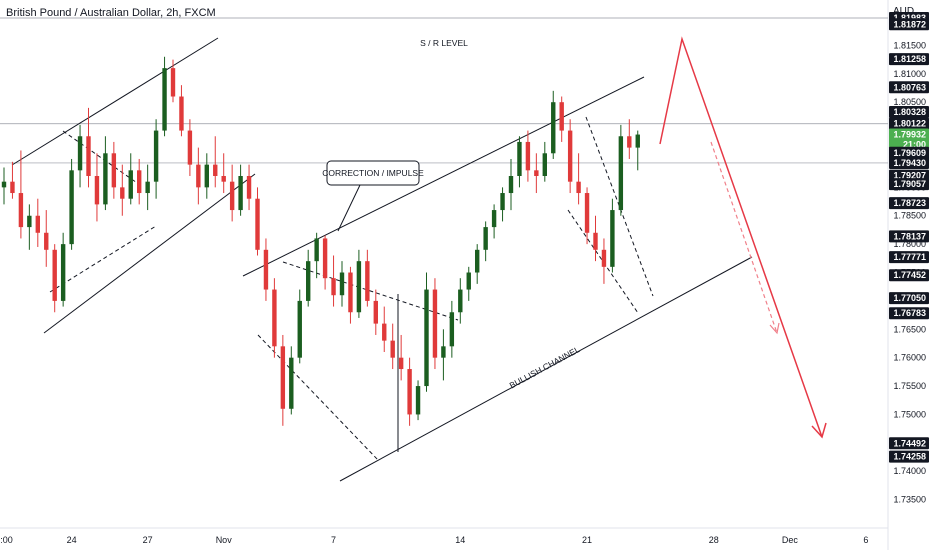  Describe the element at coordinates (909, 45) in the screenshot. I see `price-tick-label: 1.81500` at that location.